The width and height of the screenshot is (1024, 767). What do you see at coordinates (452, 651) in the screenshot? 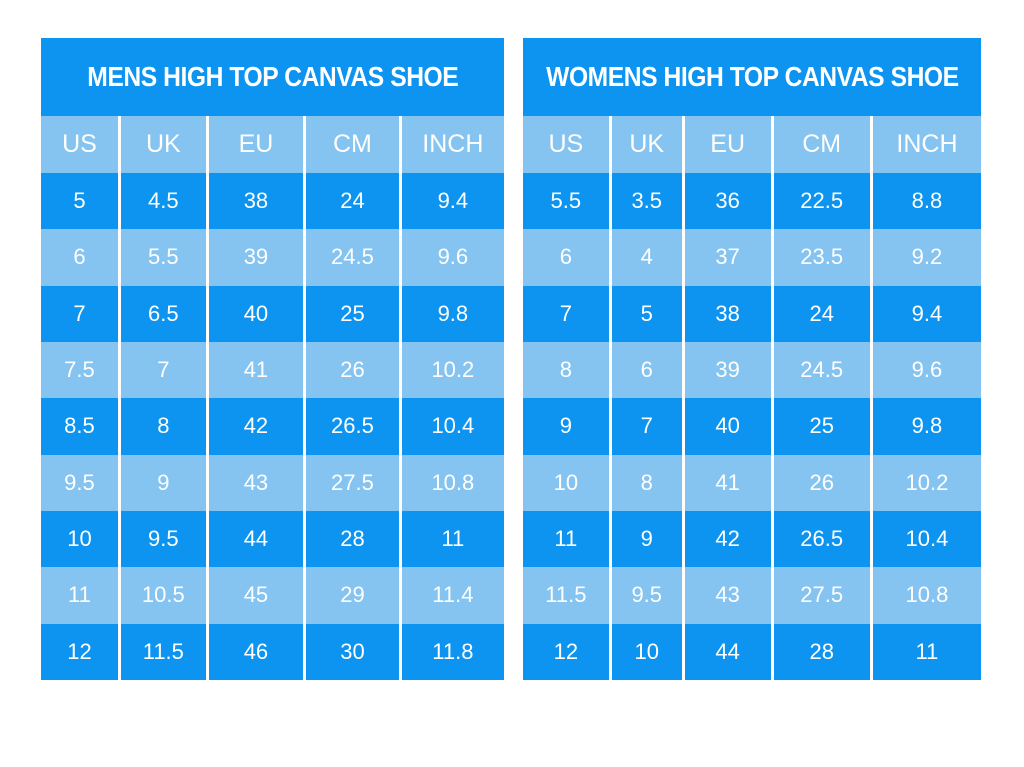
I see `size-cell: 11.8` at bounding box center [452, 651].